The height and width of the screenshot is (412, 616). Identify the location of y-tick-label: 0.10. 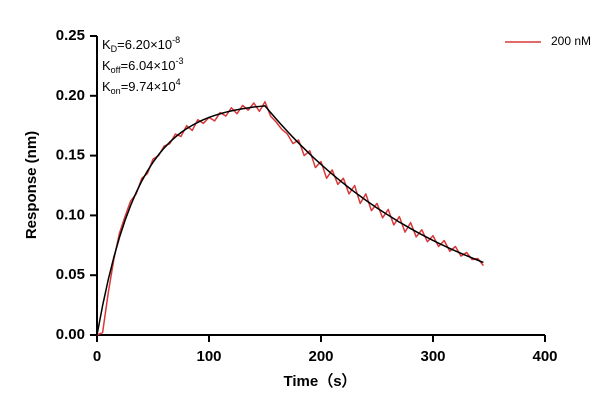
(70, 214).